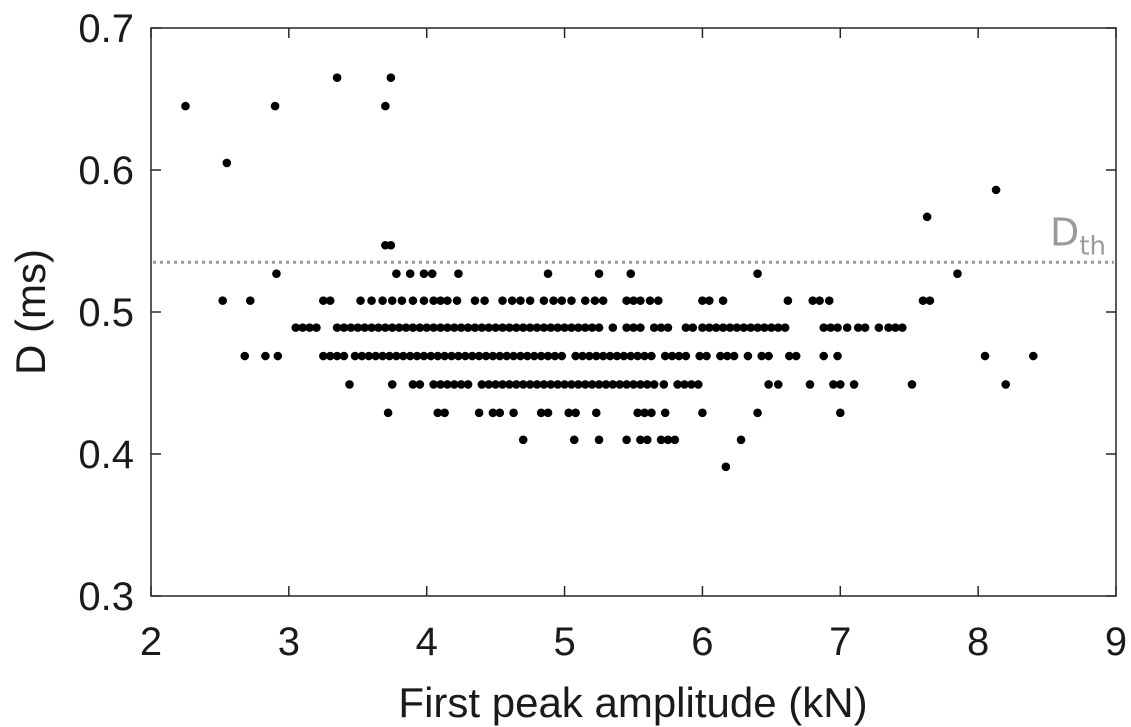 The height and width of the screenshot is (727, 1131). Describe the element at coordinates (106, 313) in the screenshot. I see `y-tick-label: 0.5` at that location.